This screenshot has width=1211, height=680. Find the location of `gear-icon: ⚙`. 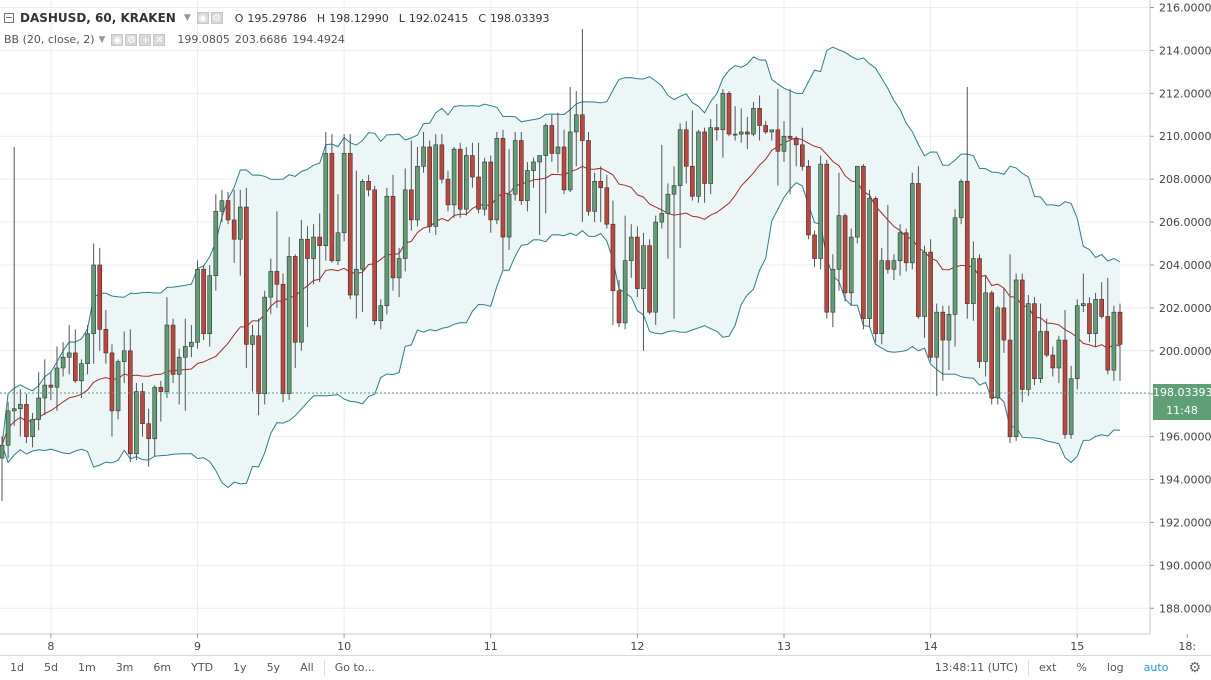

gear-icon: ⚙ is located at coordinates (1194, 668).